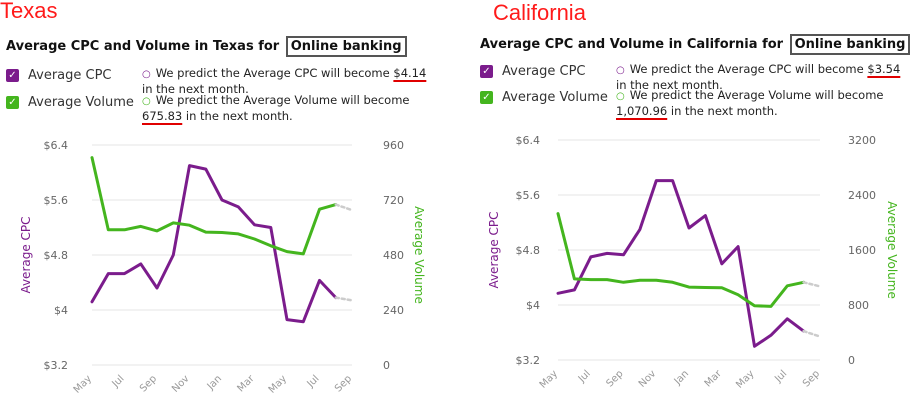 This screenshot has height=412, width=913. What do you see at coordinates (539, 12) in the screenshot?
I see `region-title-california: California` at bounding box center [539, 12].